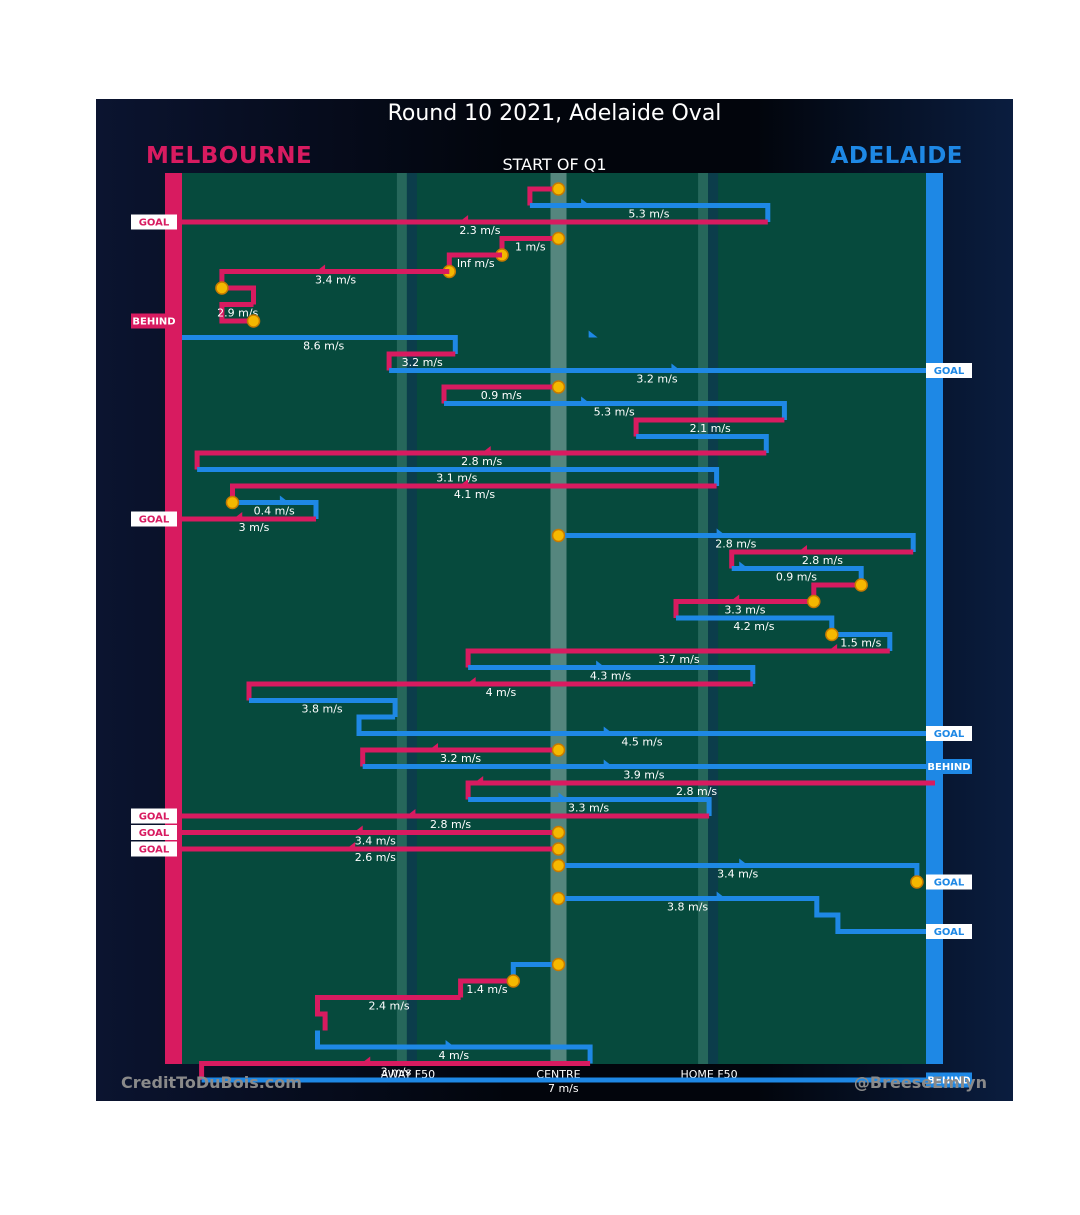  I want to click on team-right-name: ADELAIDE, so click(896, 156).